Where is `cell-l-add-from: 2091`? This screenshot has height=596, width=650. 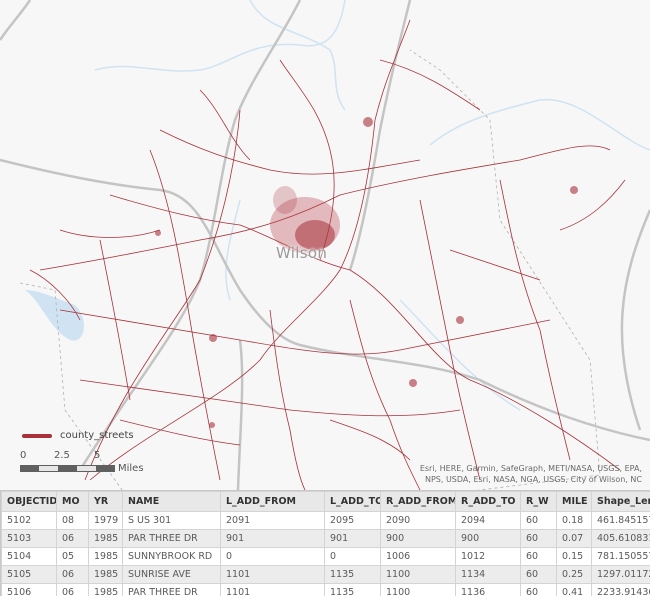 cell-l-add-from: 2091 is located at coordinates (272, 520).